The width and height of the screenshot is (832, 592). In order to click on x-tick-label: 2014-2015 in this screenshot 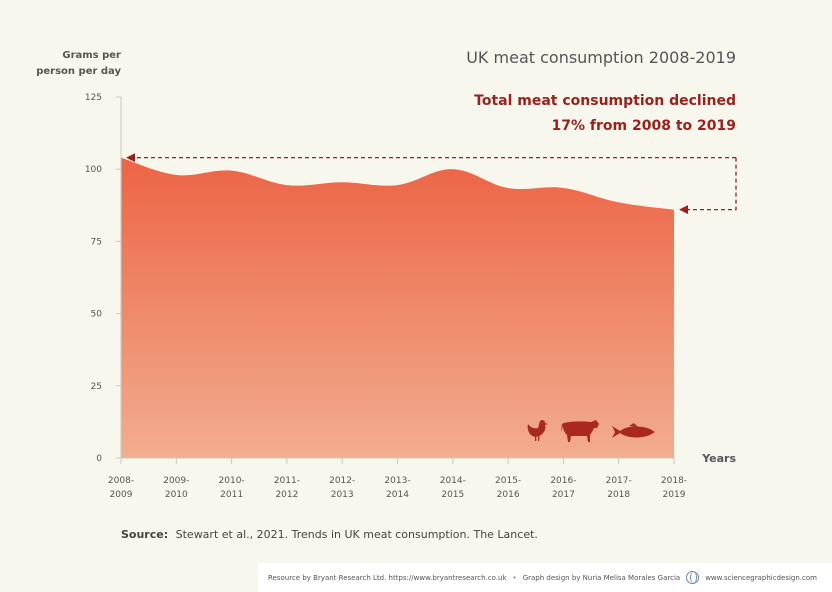, I will do `click(453, 488)`.